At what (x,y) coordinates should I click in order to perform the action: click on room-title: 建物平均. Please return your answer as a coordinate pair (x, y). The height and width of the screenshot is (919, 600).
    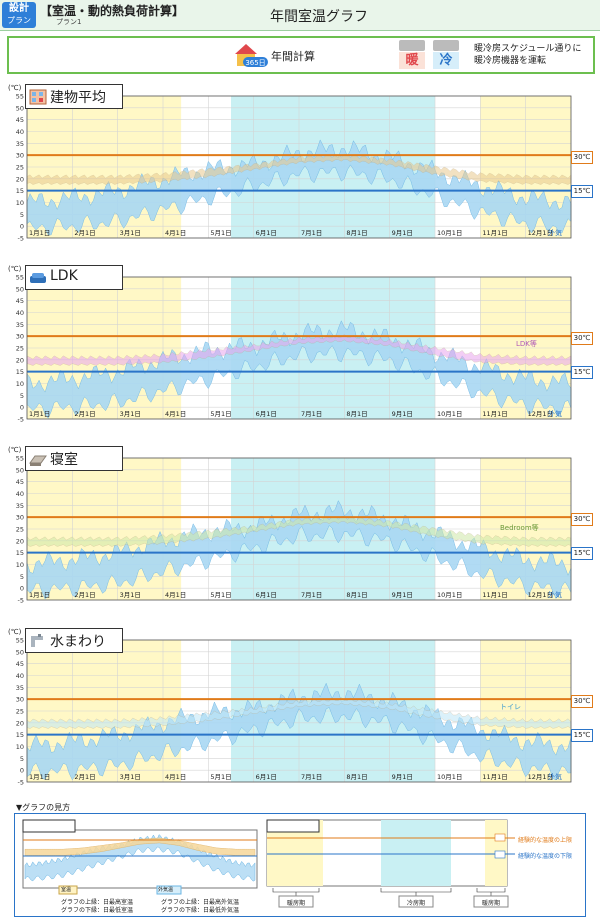
    Looking at the image, I should click on (78, 98).